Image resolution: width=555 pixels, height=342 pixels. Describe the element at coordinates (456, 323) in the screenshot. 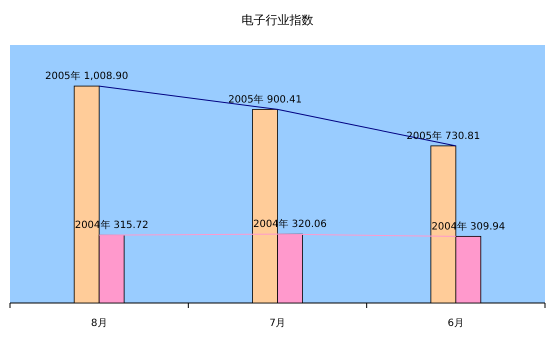

I see `x-tick: 6月` at that location.